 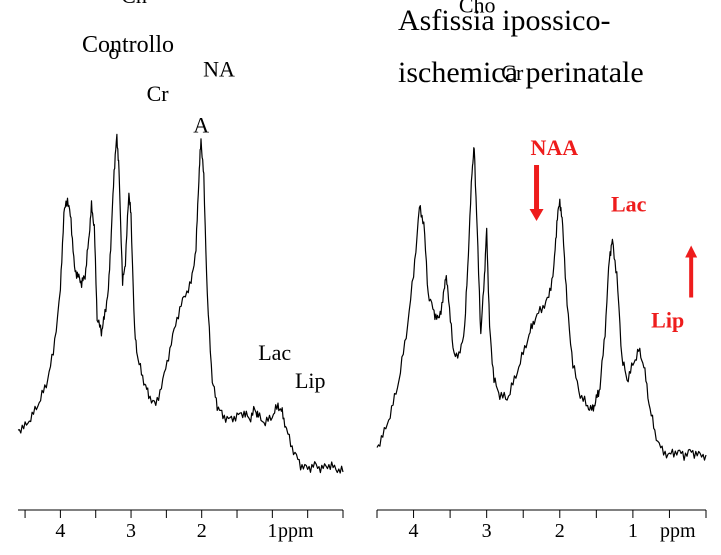 What do you see at coordinates (113, 51) in the screenshot?
I see `peak-label-o: o` at bounding box center [113, 51].